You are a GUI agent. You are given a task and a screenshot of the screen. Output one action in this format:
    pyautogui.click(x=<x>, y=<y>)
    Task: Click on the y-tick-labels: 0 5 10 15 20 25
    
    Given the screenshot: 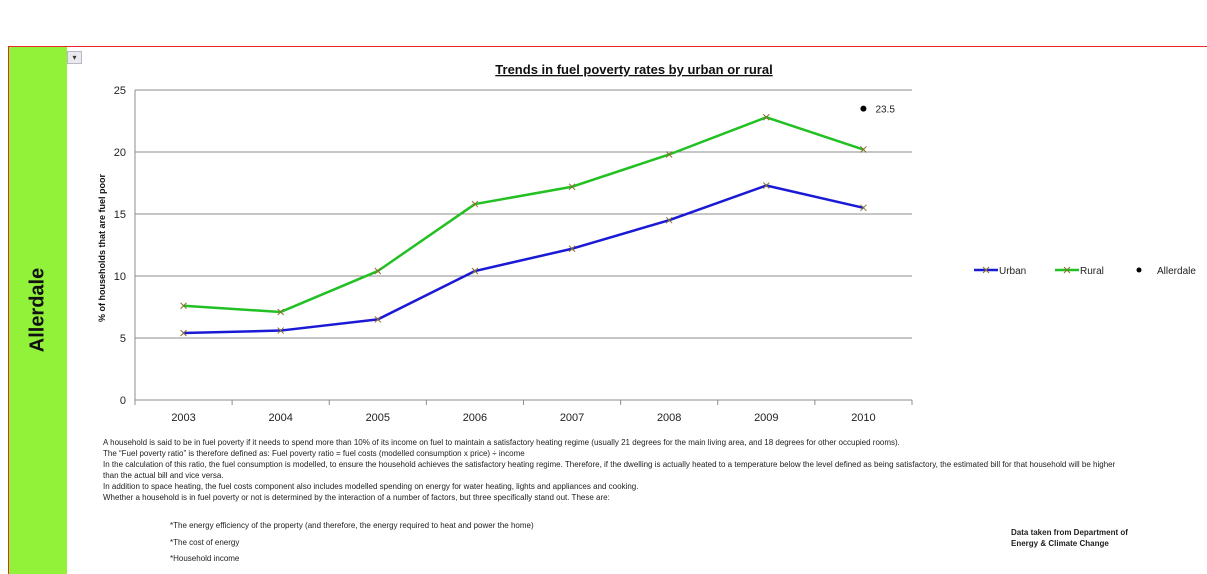 What is the action you would take?
    pyautogui.click(x=120, y=246)
    